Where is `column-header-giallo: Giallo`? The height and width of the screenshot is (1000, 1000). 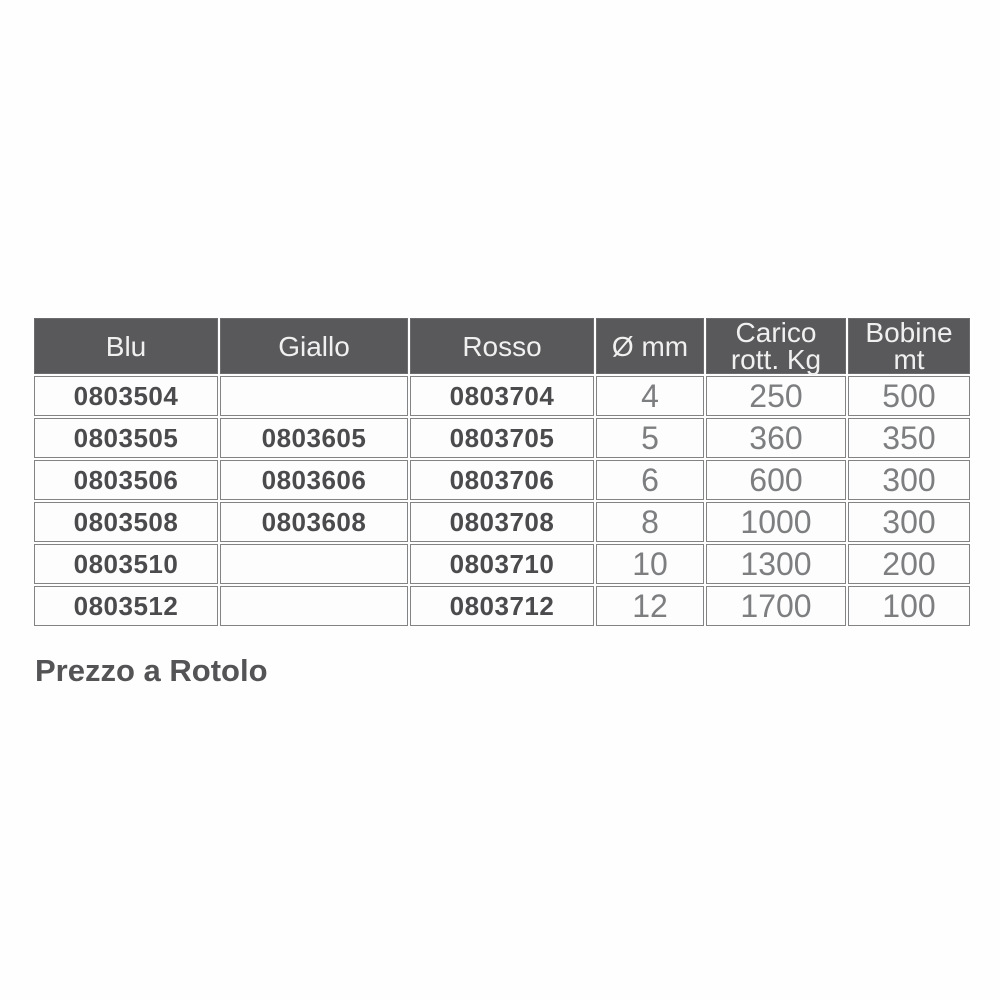 column-header-giallo: Giallo is located at coordinates (314, 346).